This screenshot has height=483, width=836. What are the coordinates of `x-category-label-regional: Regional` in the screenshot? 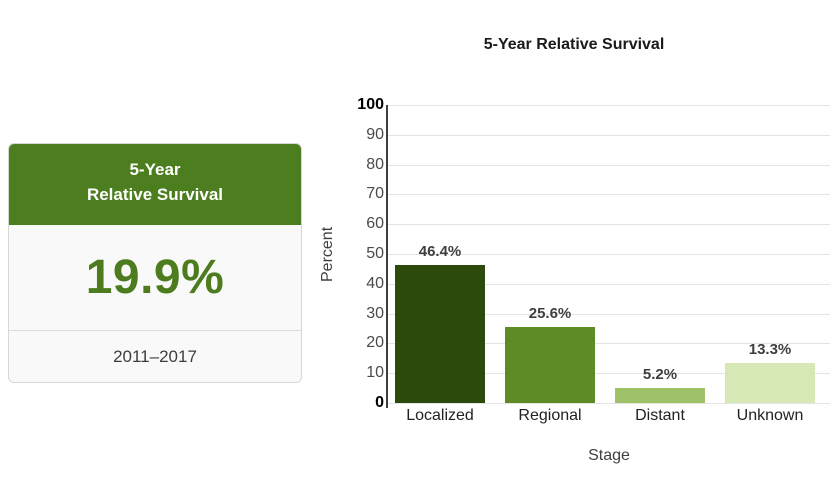 It's located at (550, 415).